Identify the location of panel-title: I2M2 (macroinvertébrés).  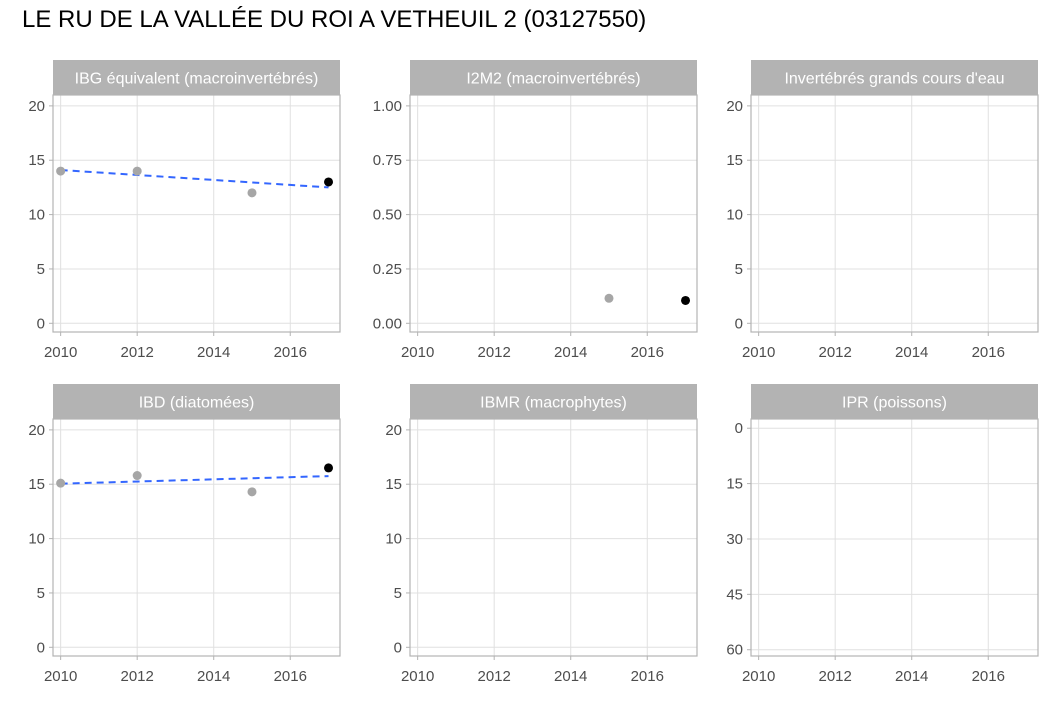
(553, 79).